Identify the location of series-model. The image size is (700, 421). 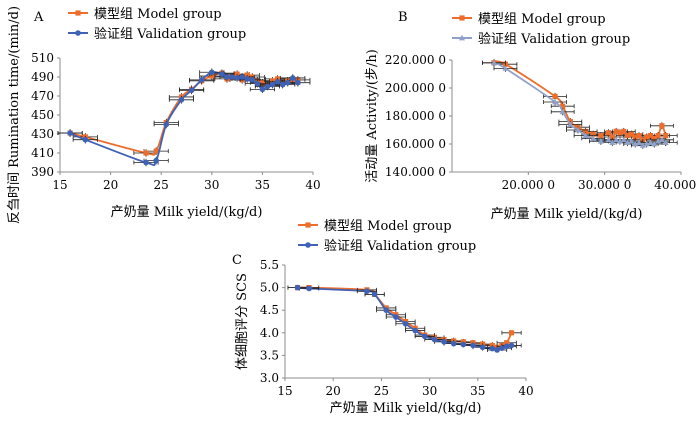
(404, 317).